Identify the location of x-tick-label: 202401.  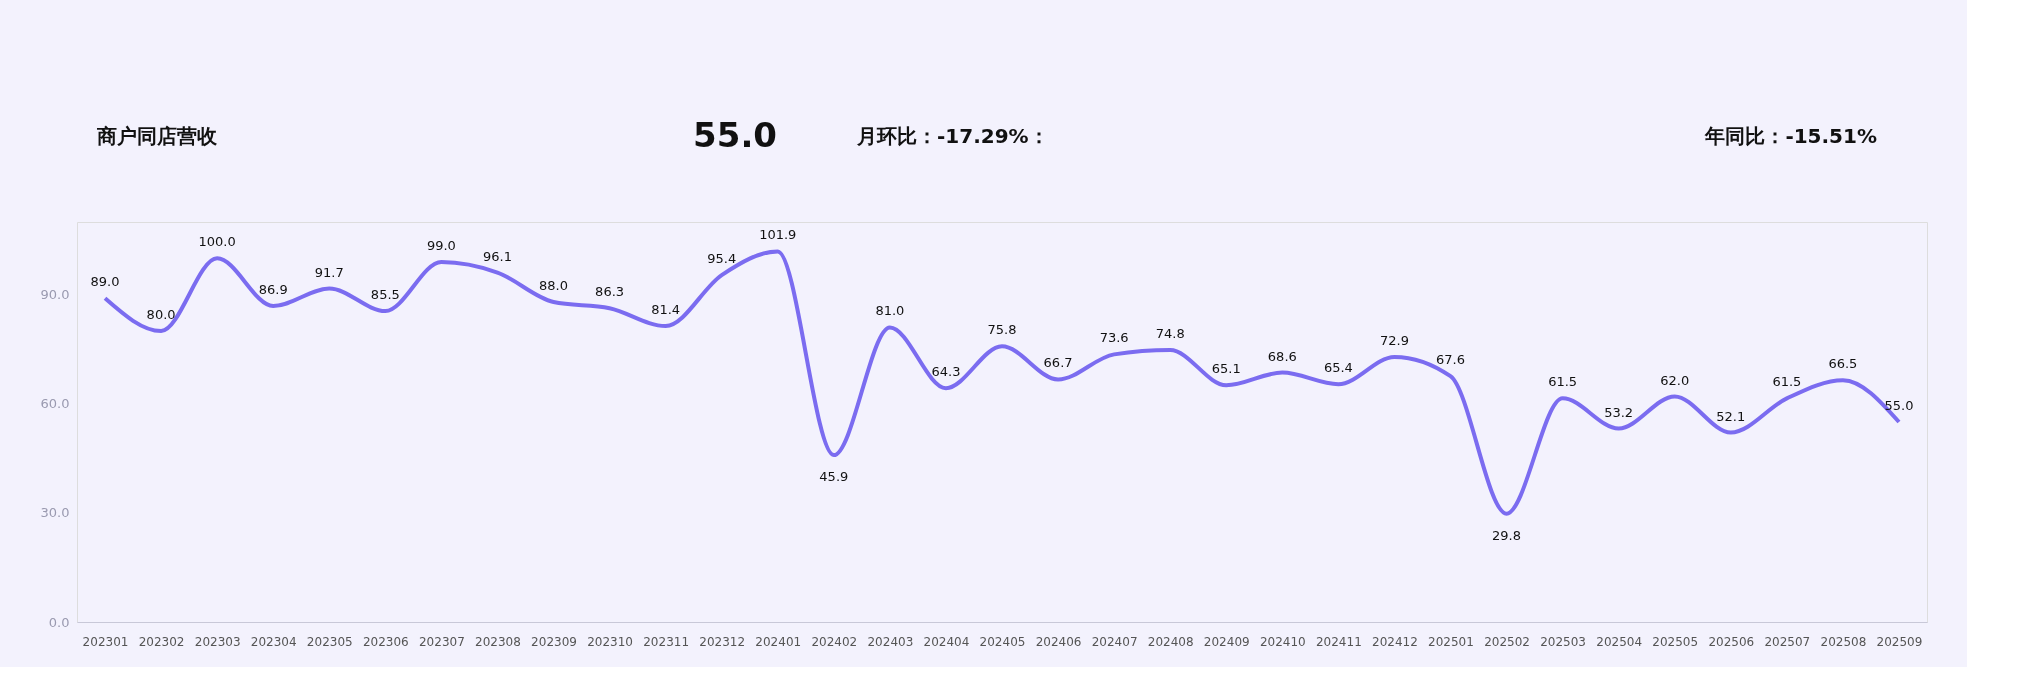
(778, 641).